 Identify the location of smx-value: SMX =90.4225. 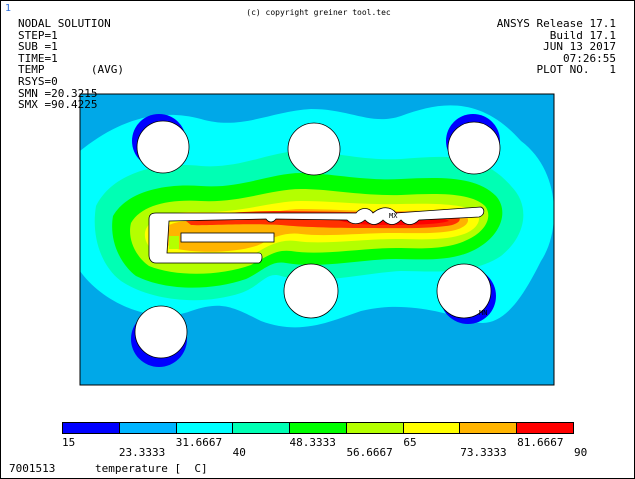
(58, 105).